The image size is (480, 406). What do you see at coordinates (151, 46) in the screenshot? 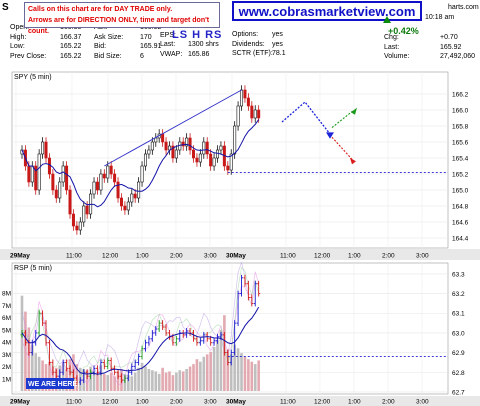
I see `quote-value: 165.91` at bounding box center [151, 46].